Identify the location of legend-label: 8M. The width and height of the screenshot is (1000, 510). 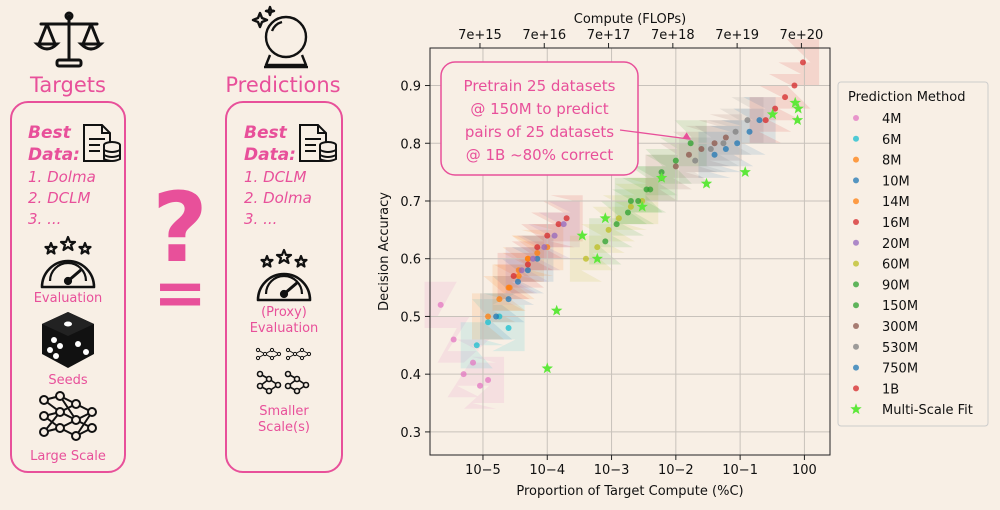
(892, 161).